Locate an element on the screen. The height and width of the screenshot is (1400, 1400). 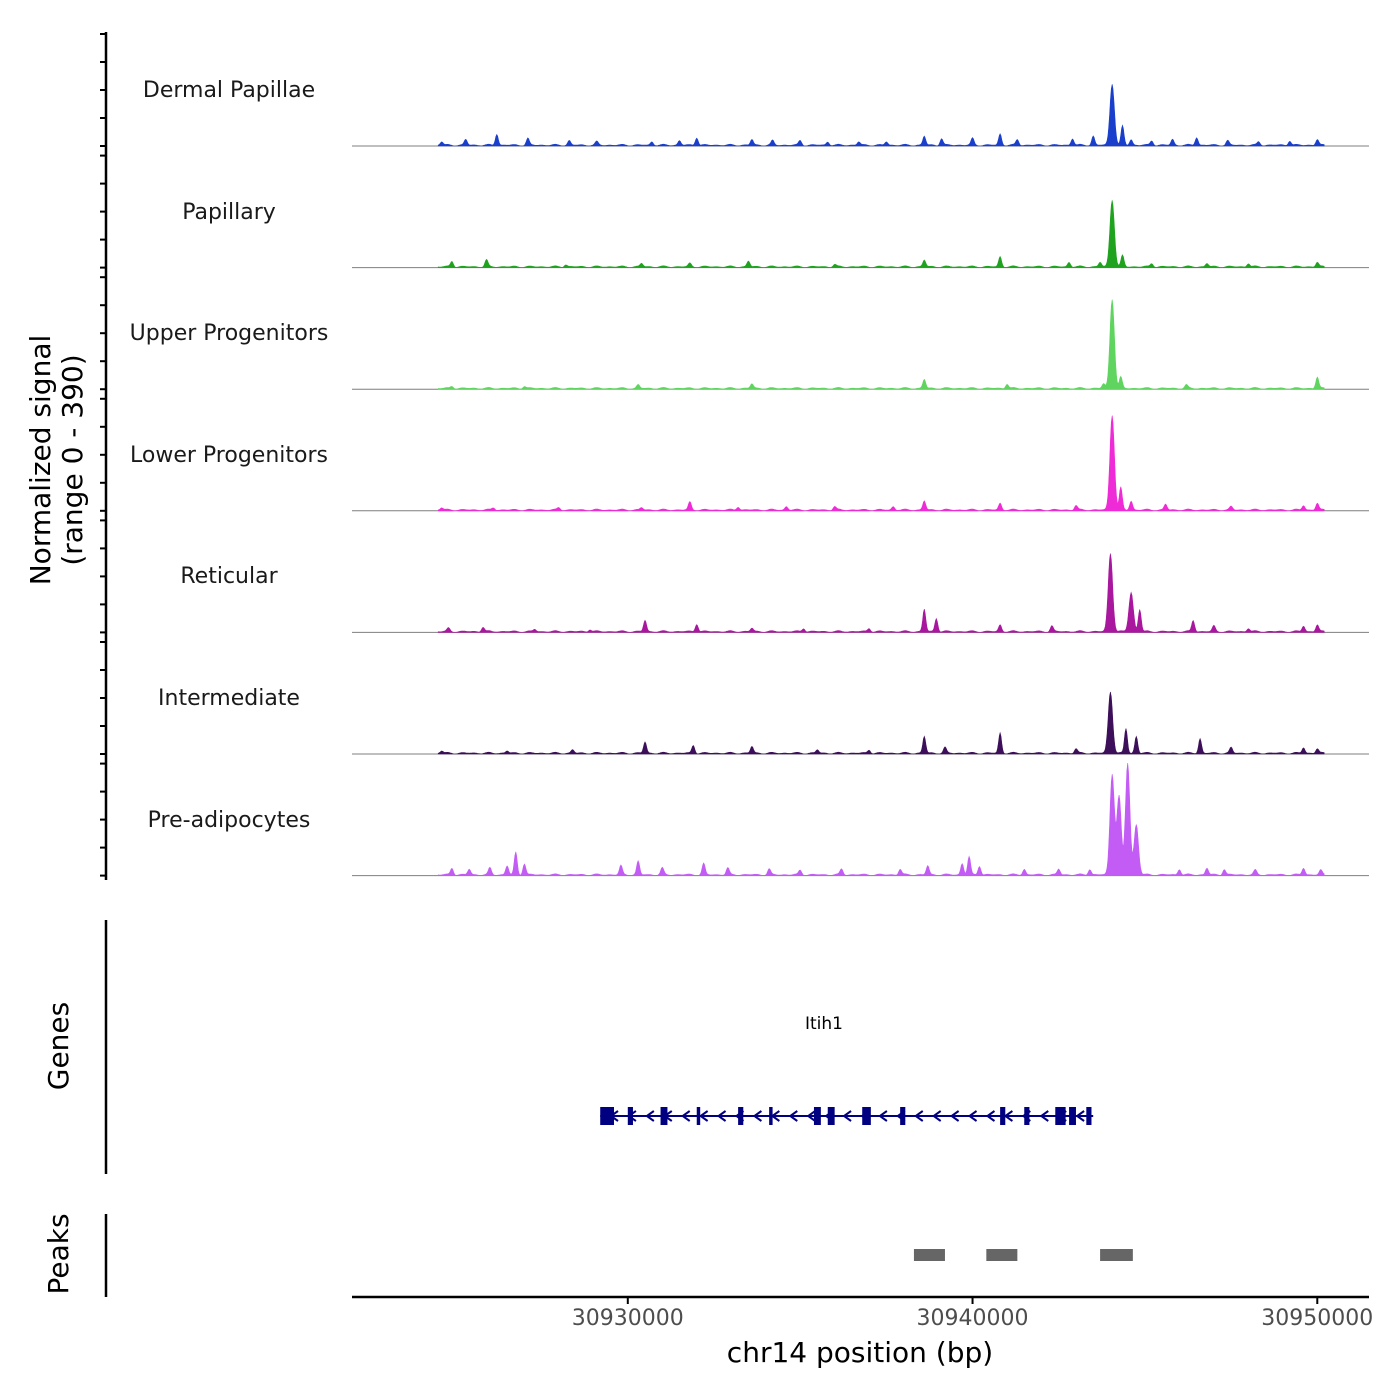
track-label-6: Pre-adipocytes is located at coordinates (229, 820).